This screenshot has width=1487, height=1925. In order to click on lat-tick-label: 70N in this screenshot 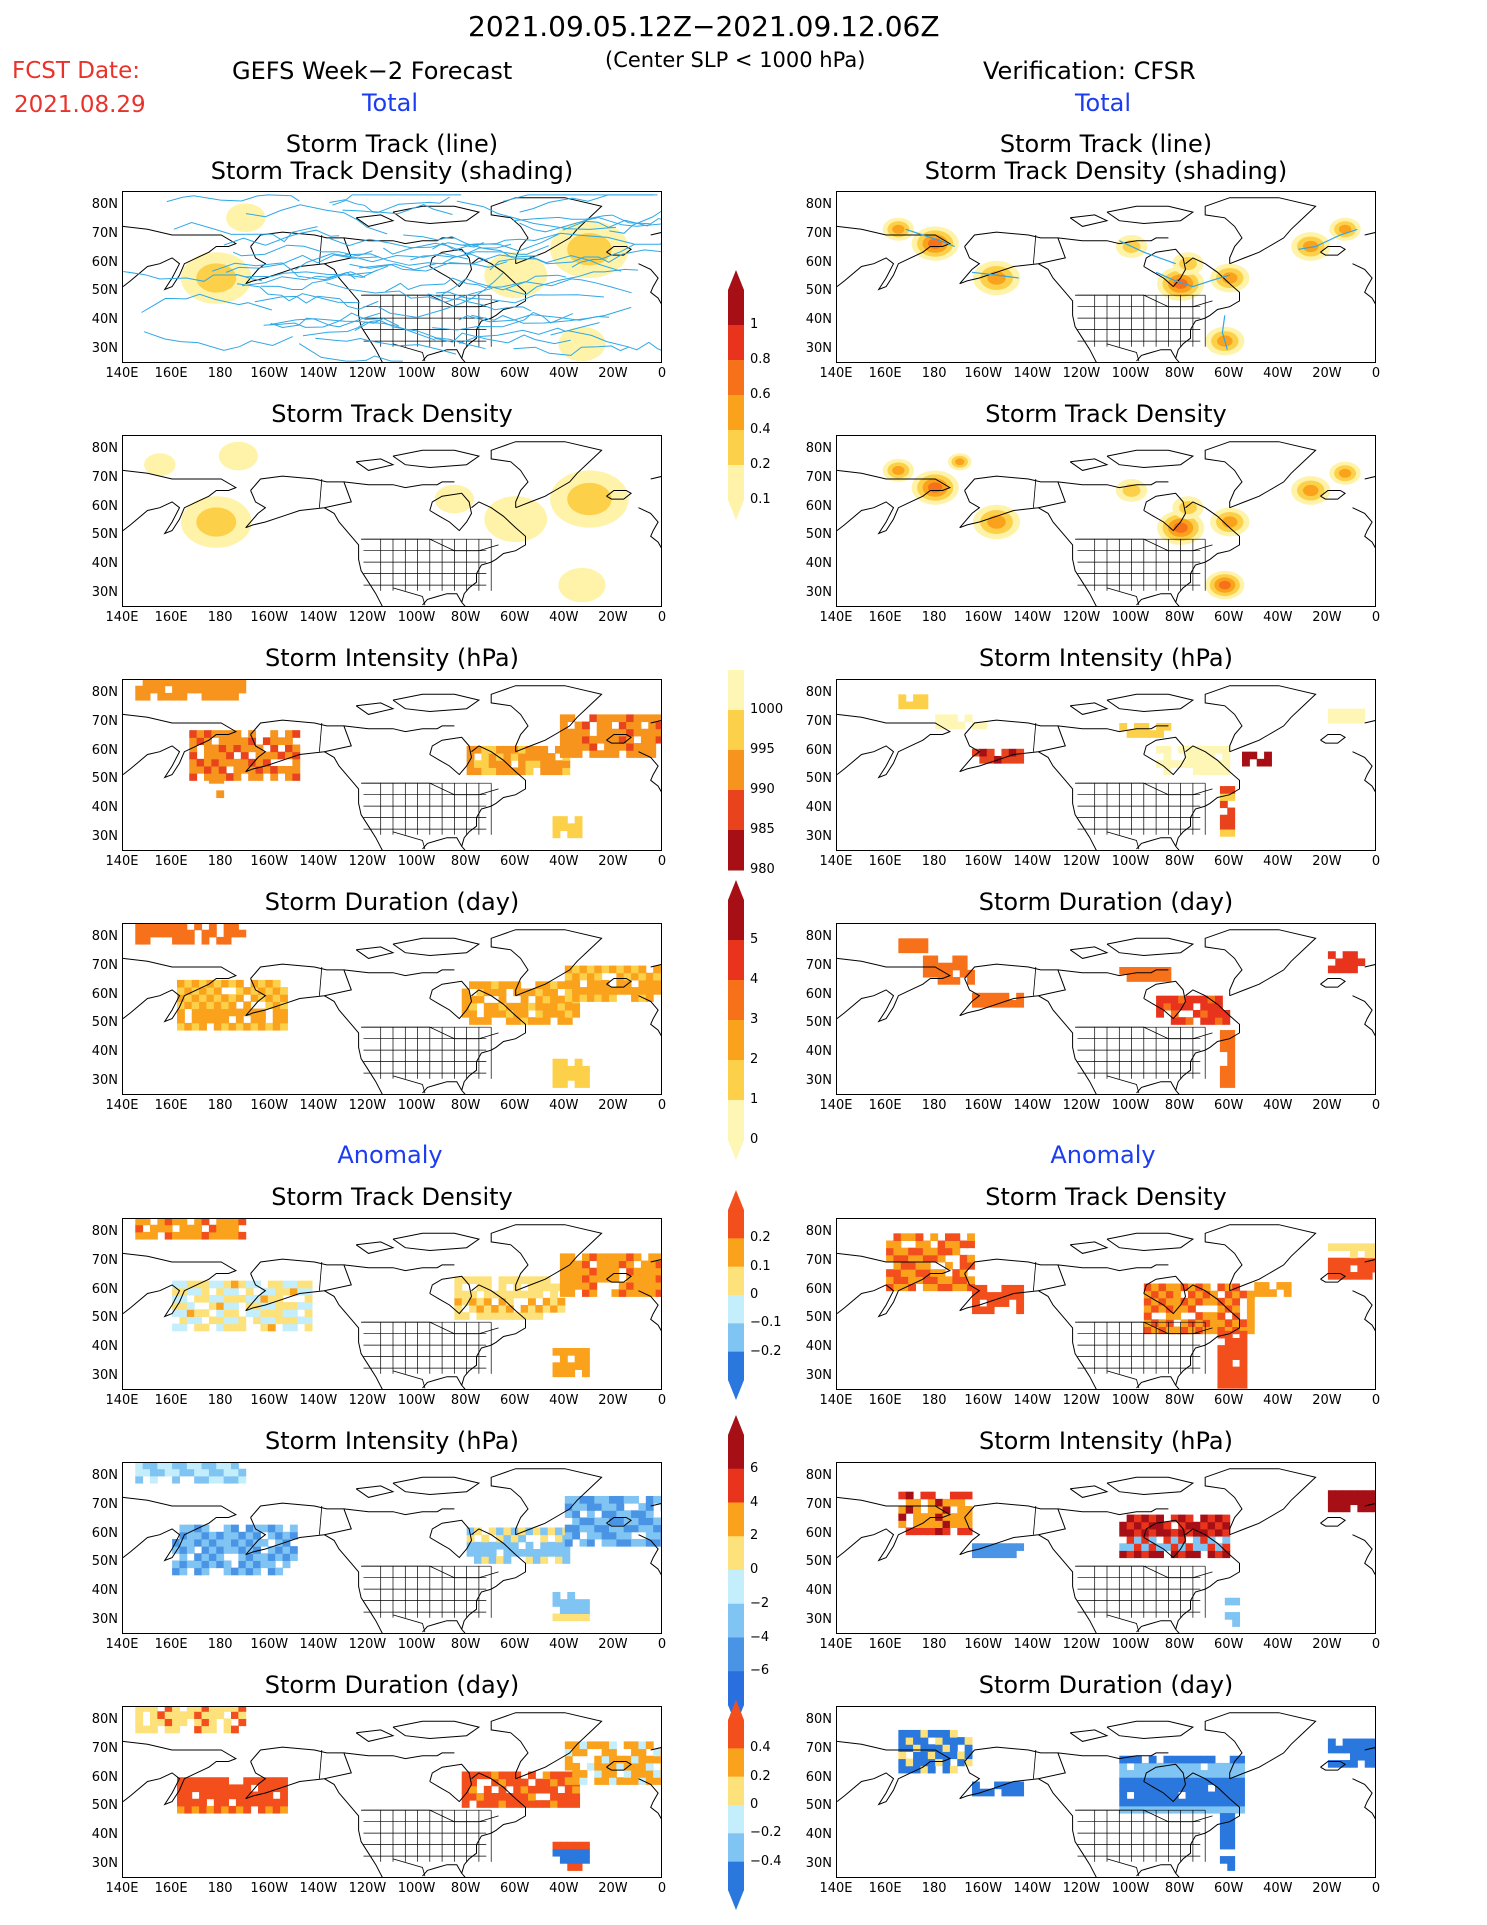, I will do `click(818, 721)`.